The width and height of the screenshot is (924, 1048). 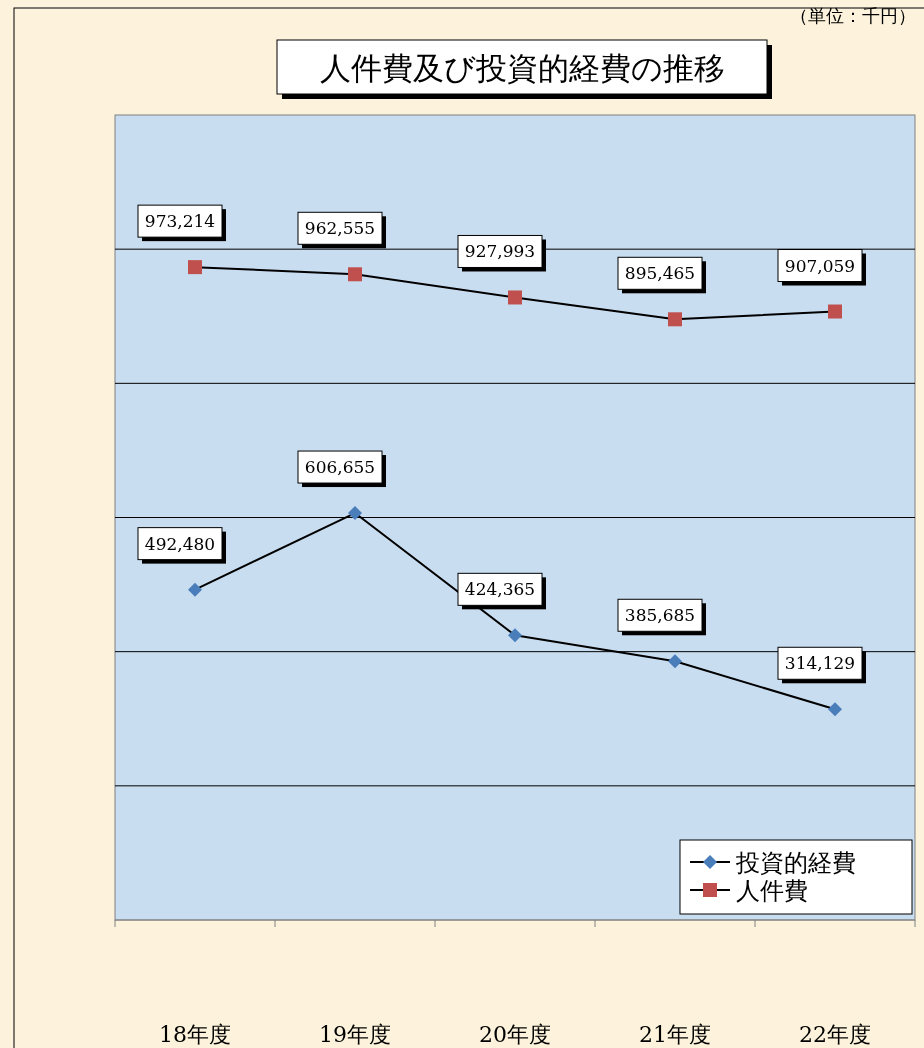 I want to click on data-label: 962,555, so click(x=340, y=228).